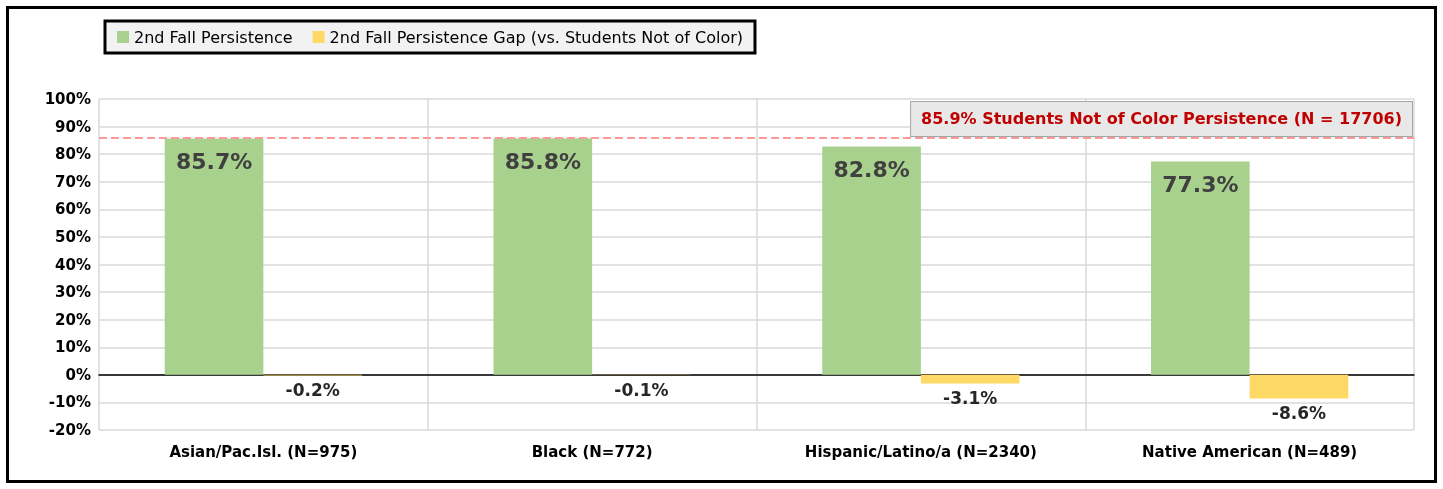 The height and width of the screenshot is (489, 1443). What do you see at coordinates (1250, 451) in the screenshot?
I see `x-tick-label: Native American (N=489)` at bounding box center [1250, 451].